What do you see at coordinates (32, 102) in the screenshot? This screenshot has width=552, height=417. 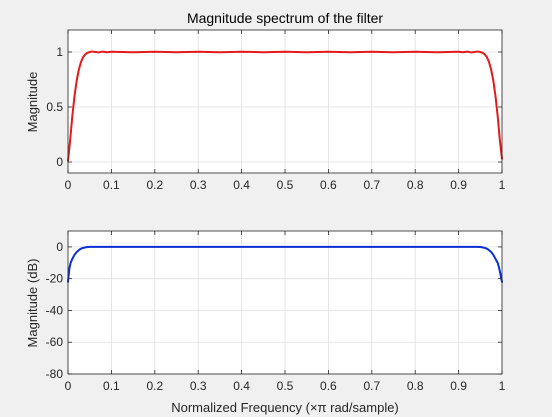 I see `y-axis-label-magnitude: Magnitude` at bounding box center [32, 102].